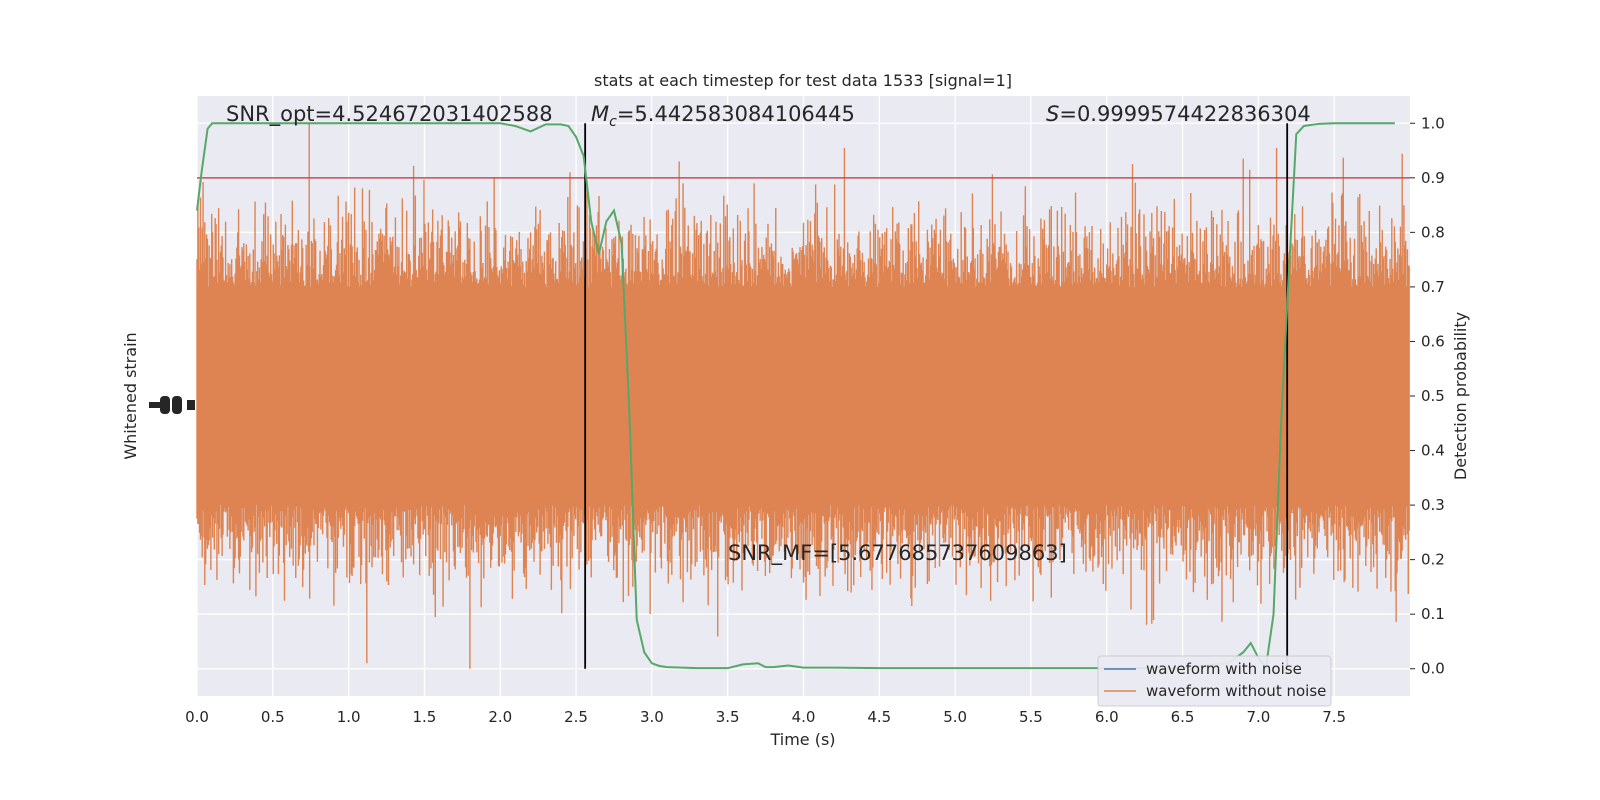  What do you see at coordinates (197, 717) in the screenshot?
I see `x-tick-label-0: 0.0` at bounding box center [197, 717].